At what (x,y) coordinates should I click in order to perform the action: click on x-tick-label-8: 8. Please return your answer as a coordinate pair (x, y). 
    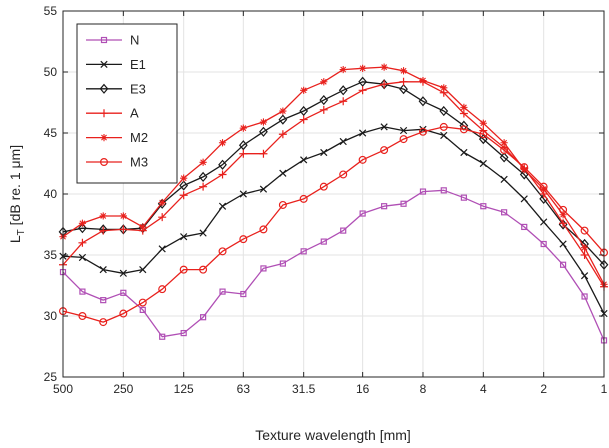
    Looking at the image, I should click on (423, 389).